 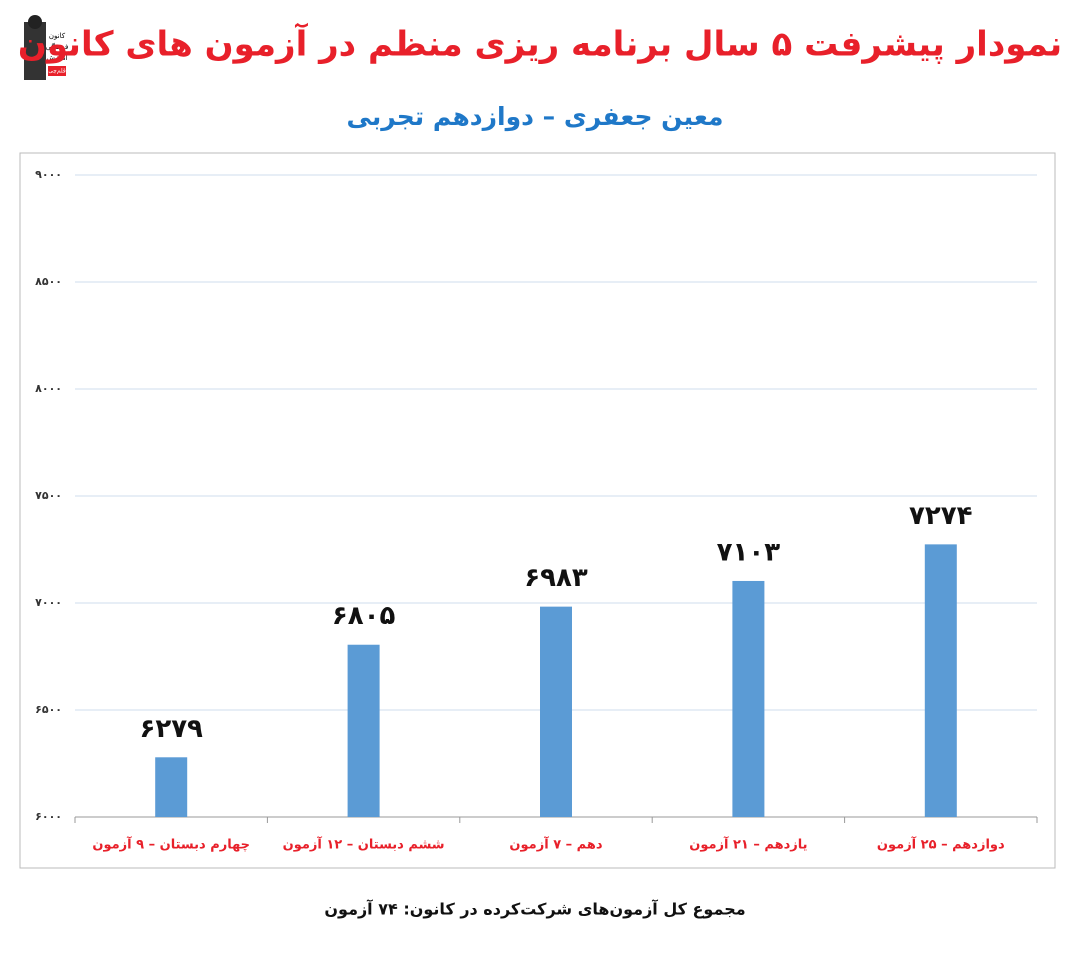 What do you see at coordinates (48, 602) in the screenshot?
I see `y-tick-label: ۷۰۰۰` at bounding box center [48, 602].